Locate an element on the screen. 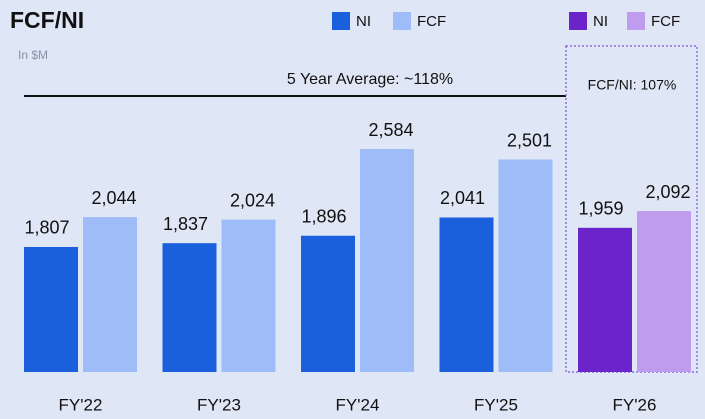 Image resolution: width=705 pixels, height=419 pixels. chart-title: FCF/NI is located at coordinates (47, 20).